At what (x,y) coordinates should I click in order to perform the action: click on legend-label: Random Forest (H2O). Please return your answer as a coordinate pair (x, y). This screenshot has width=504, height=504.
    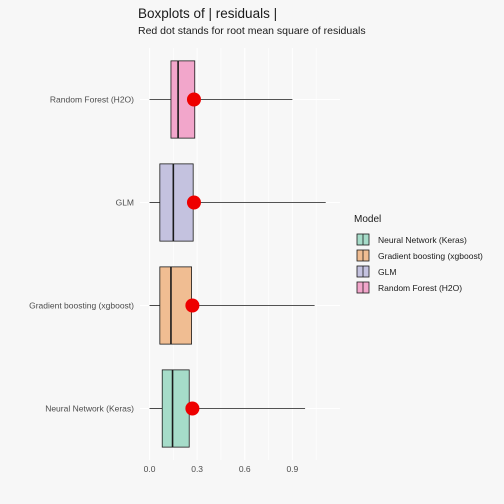
    Looking at the image, I should click on (420, 288).